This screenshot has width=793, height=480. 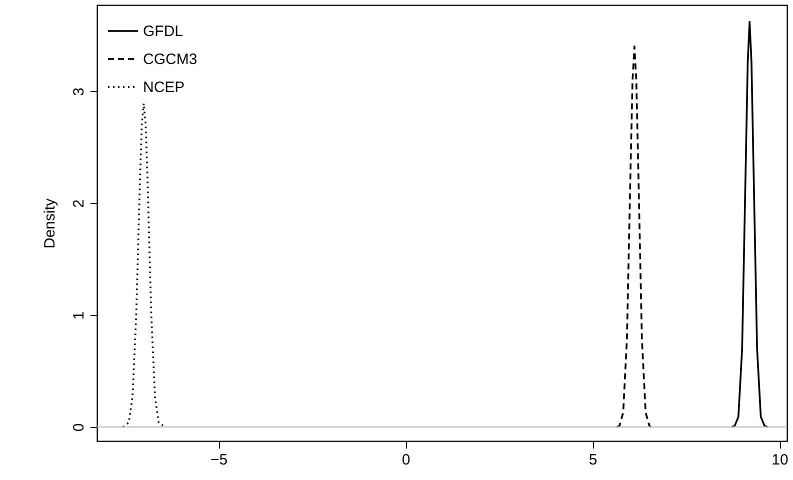 What do you see at coordinates (163, 31) in the screenshot?
I see `legend-label: GFDL` at bounding box center [163, 31].